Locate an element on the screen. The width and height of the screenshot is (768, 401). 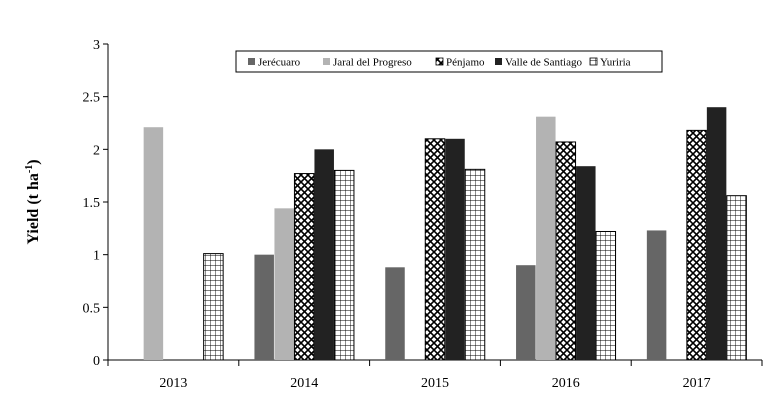
y-tick-label: 2 is located at coordinates (96, 150).